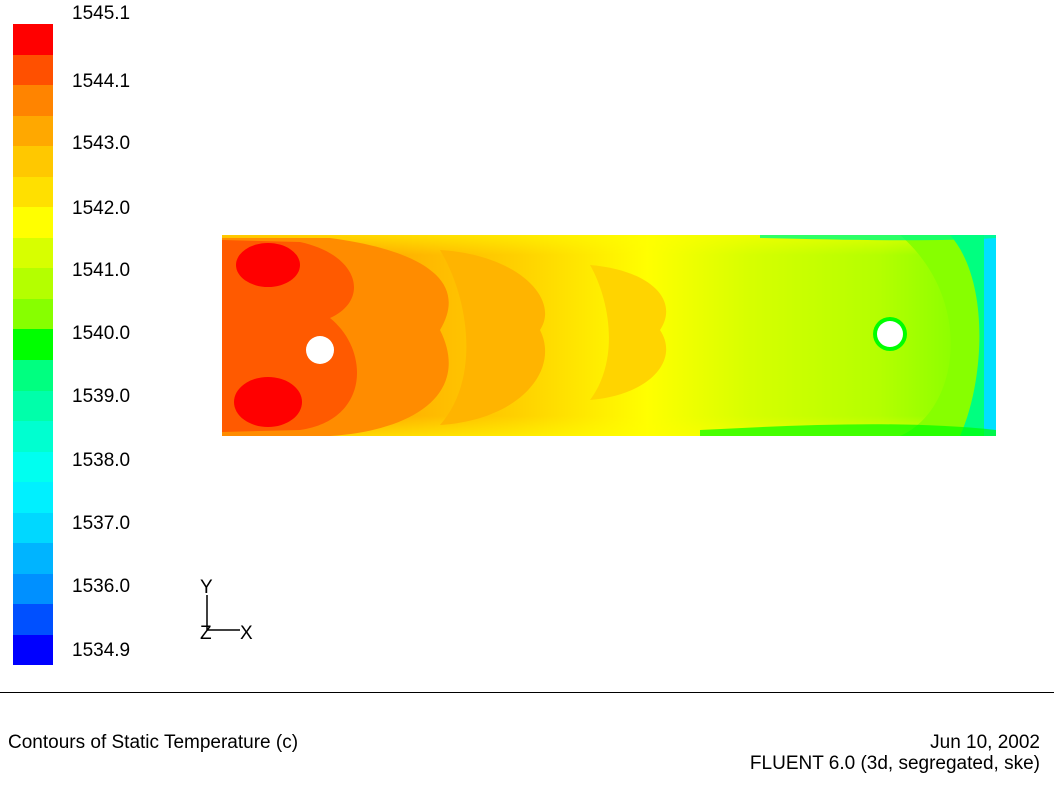 This screenshot has width=1054, height=785. What do you see at coordinates (101, 143) in the screenshot?
I see `legend-tick: 1543.0` at bounding box center [101, 143].